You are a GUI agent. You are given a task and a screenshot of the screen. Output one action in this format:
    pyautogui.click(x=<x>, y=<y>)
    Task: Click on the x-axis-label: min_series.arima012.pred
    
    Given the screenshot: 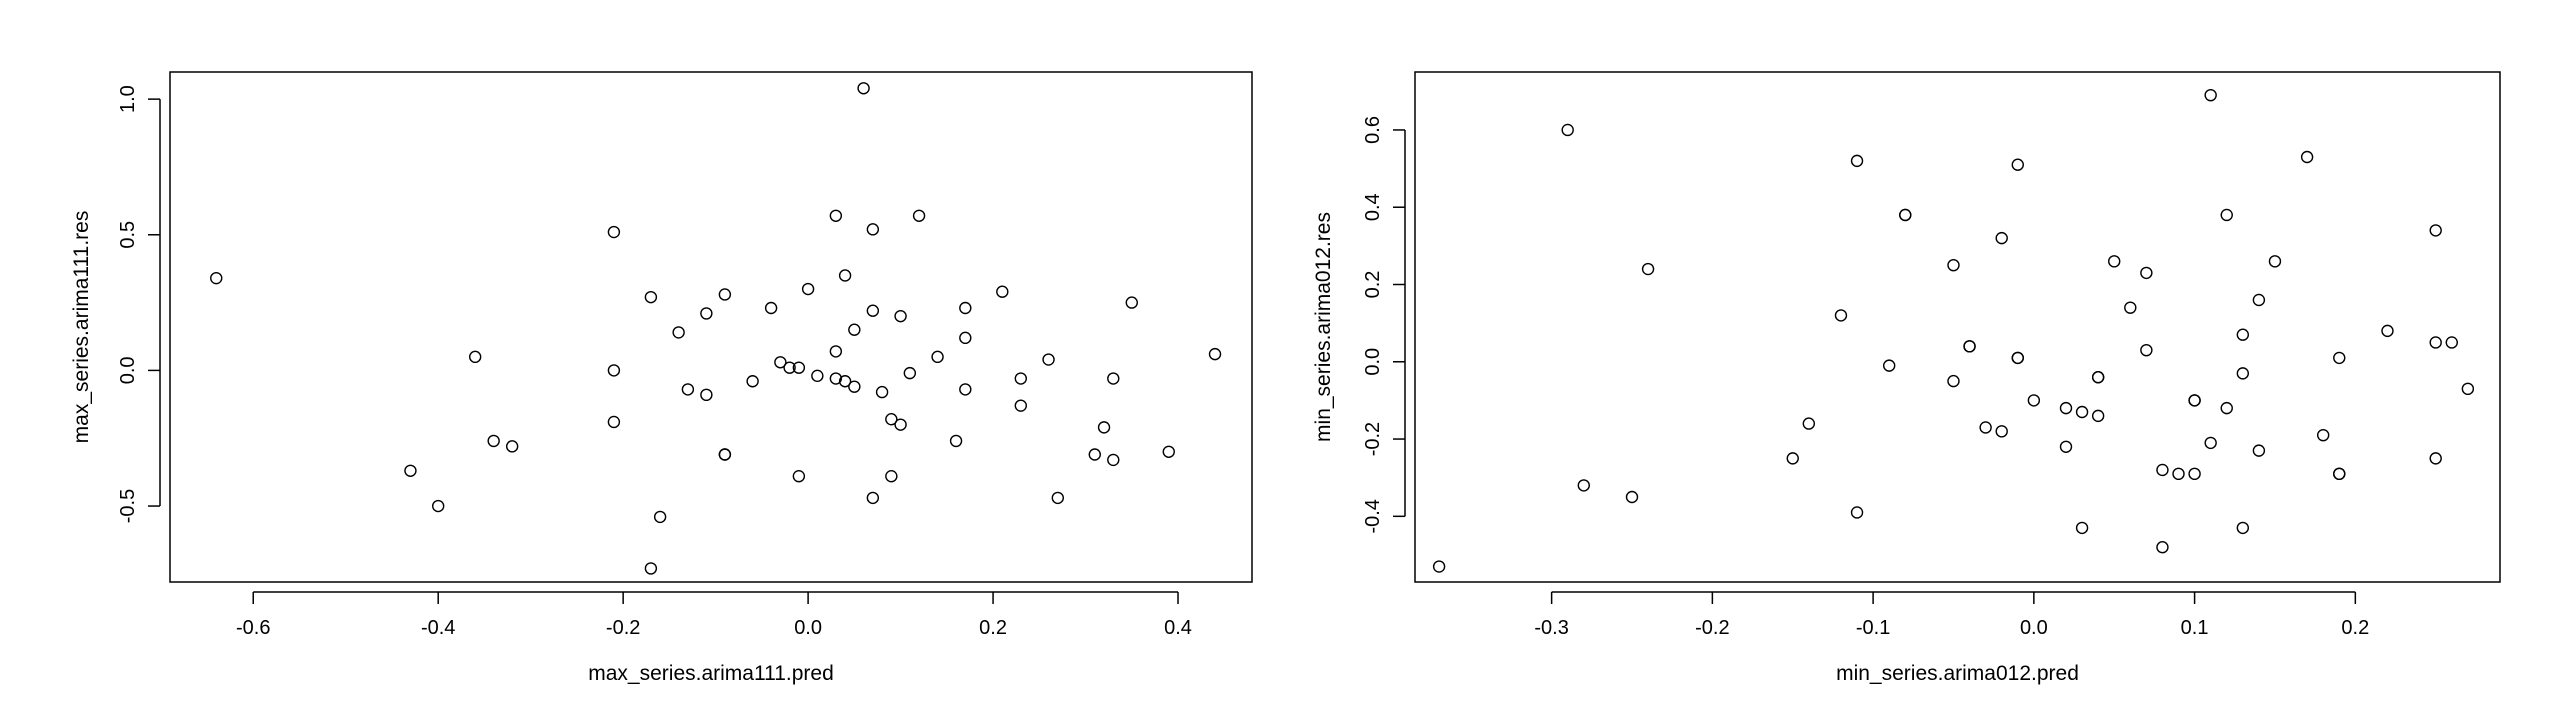 What is the action you would take?
    pyautogui.click(x=1957, y=673)
    